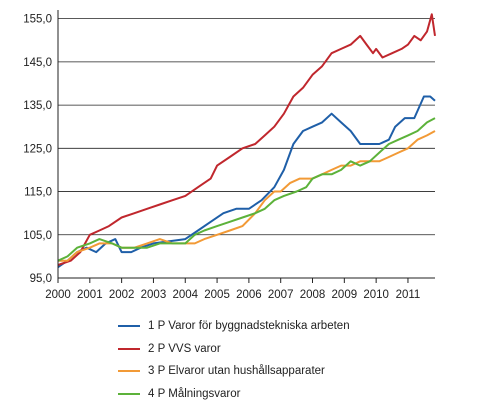 This screenshot has height=410, width=496. I want to click on legend-item-4: 4 P Målningsvaror, so click(234, 394).